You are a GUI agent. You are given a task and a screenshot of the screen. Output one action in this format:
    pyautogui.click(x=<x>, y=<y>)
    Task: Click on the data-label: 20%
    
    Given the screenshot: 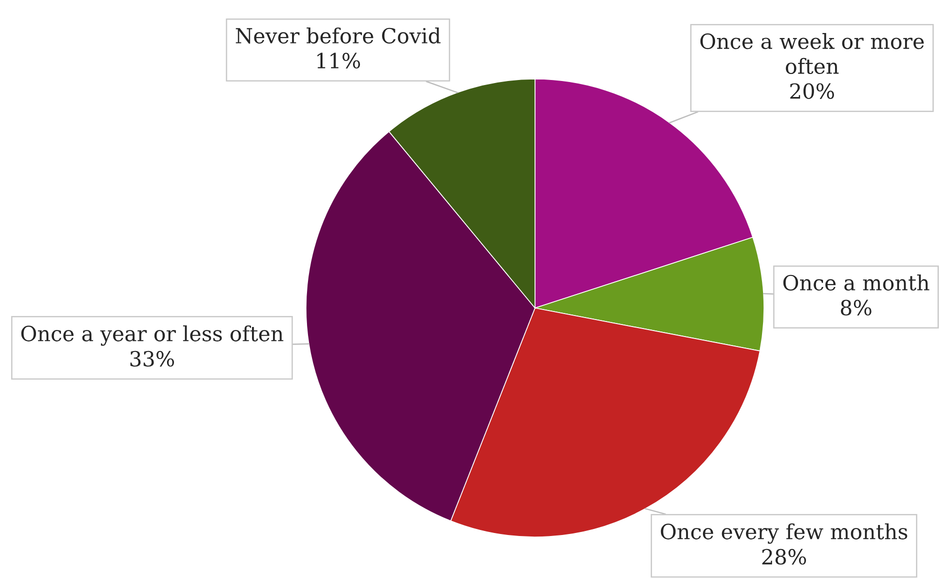 What is the action you would take?
    pyautogui.click(x=812, y=91)
    